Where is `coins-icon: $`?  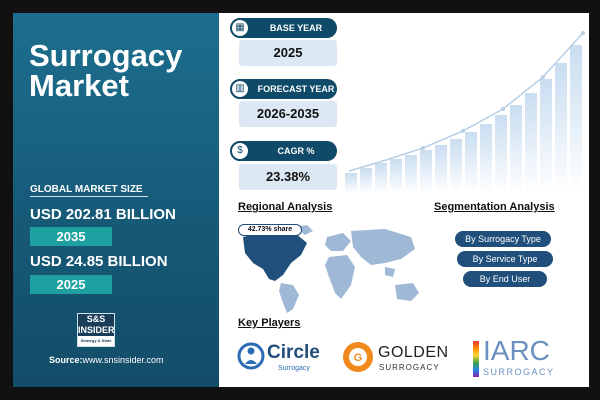 coins-icon: $ is located at coordinates (240, 151).